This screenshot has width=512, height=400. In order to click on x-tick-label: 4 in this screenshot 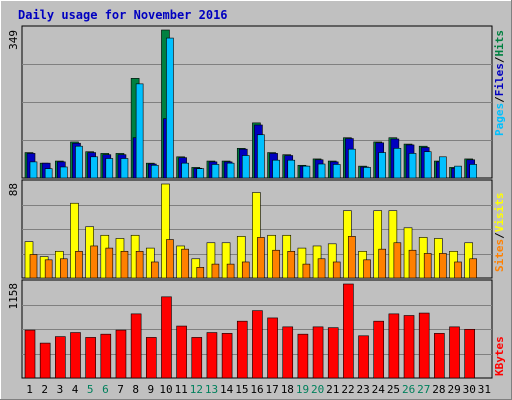, I will do `click(75, 389)`.